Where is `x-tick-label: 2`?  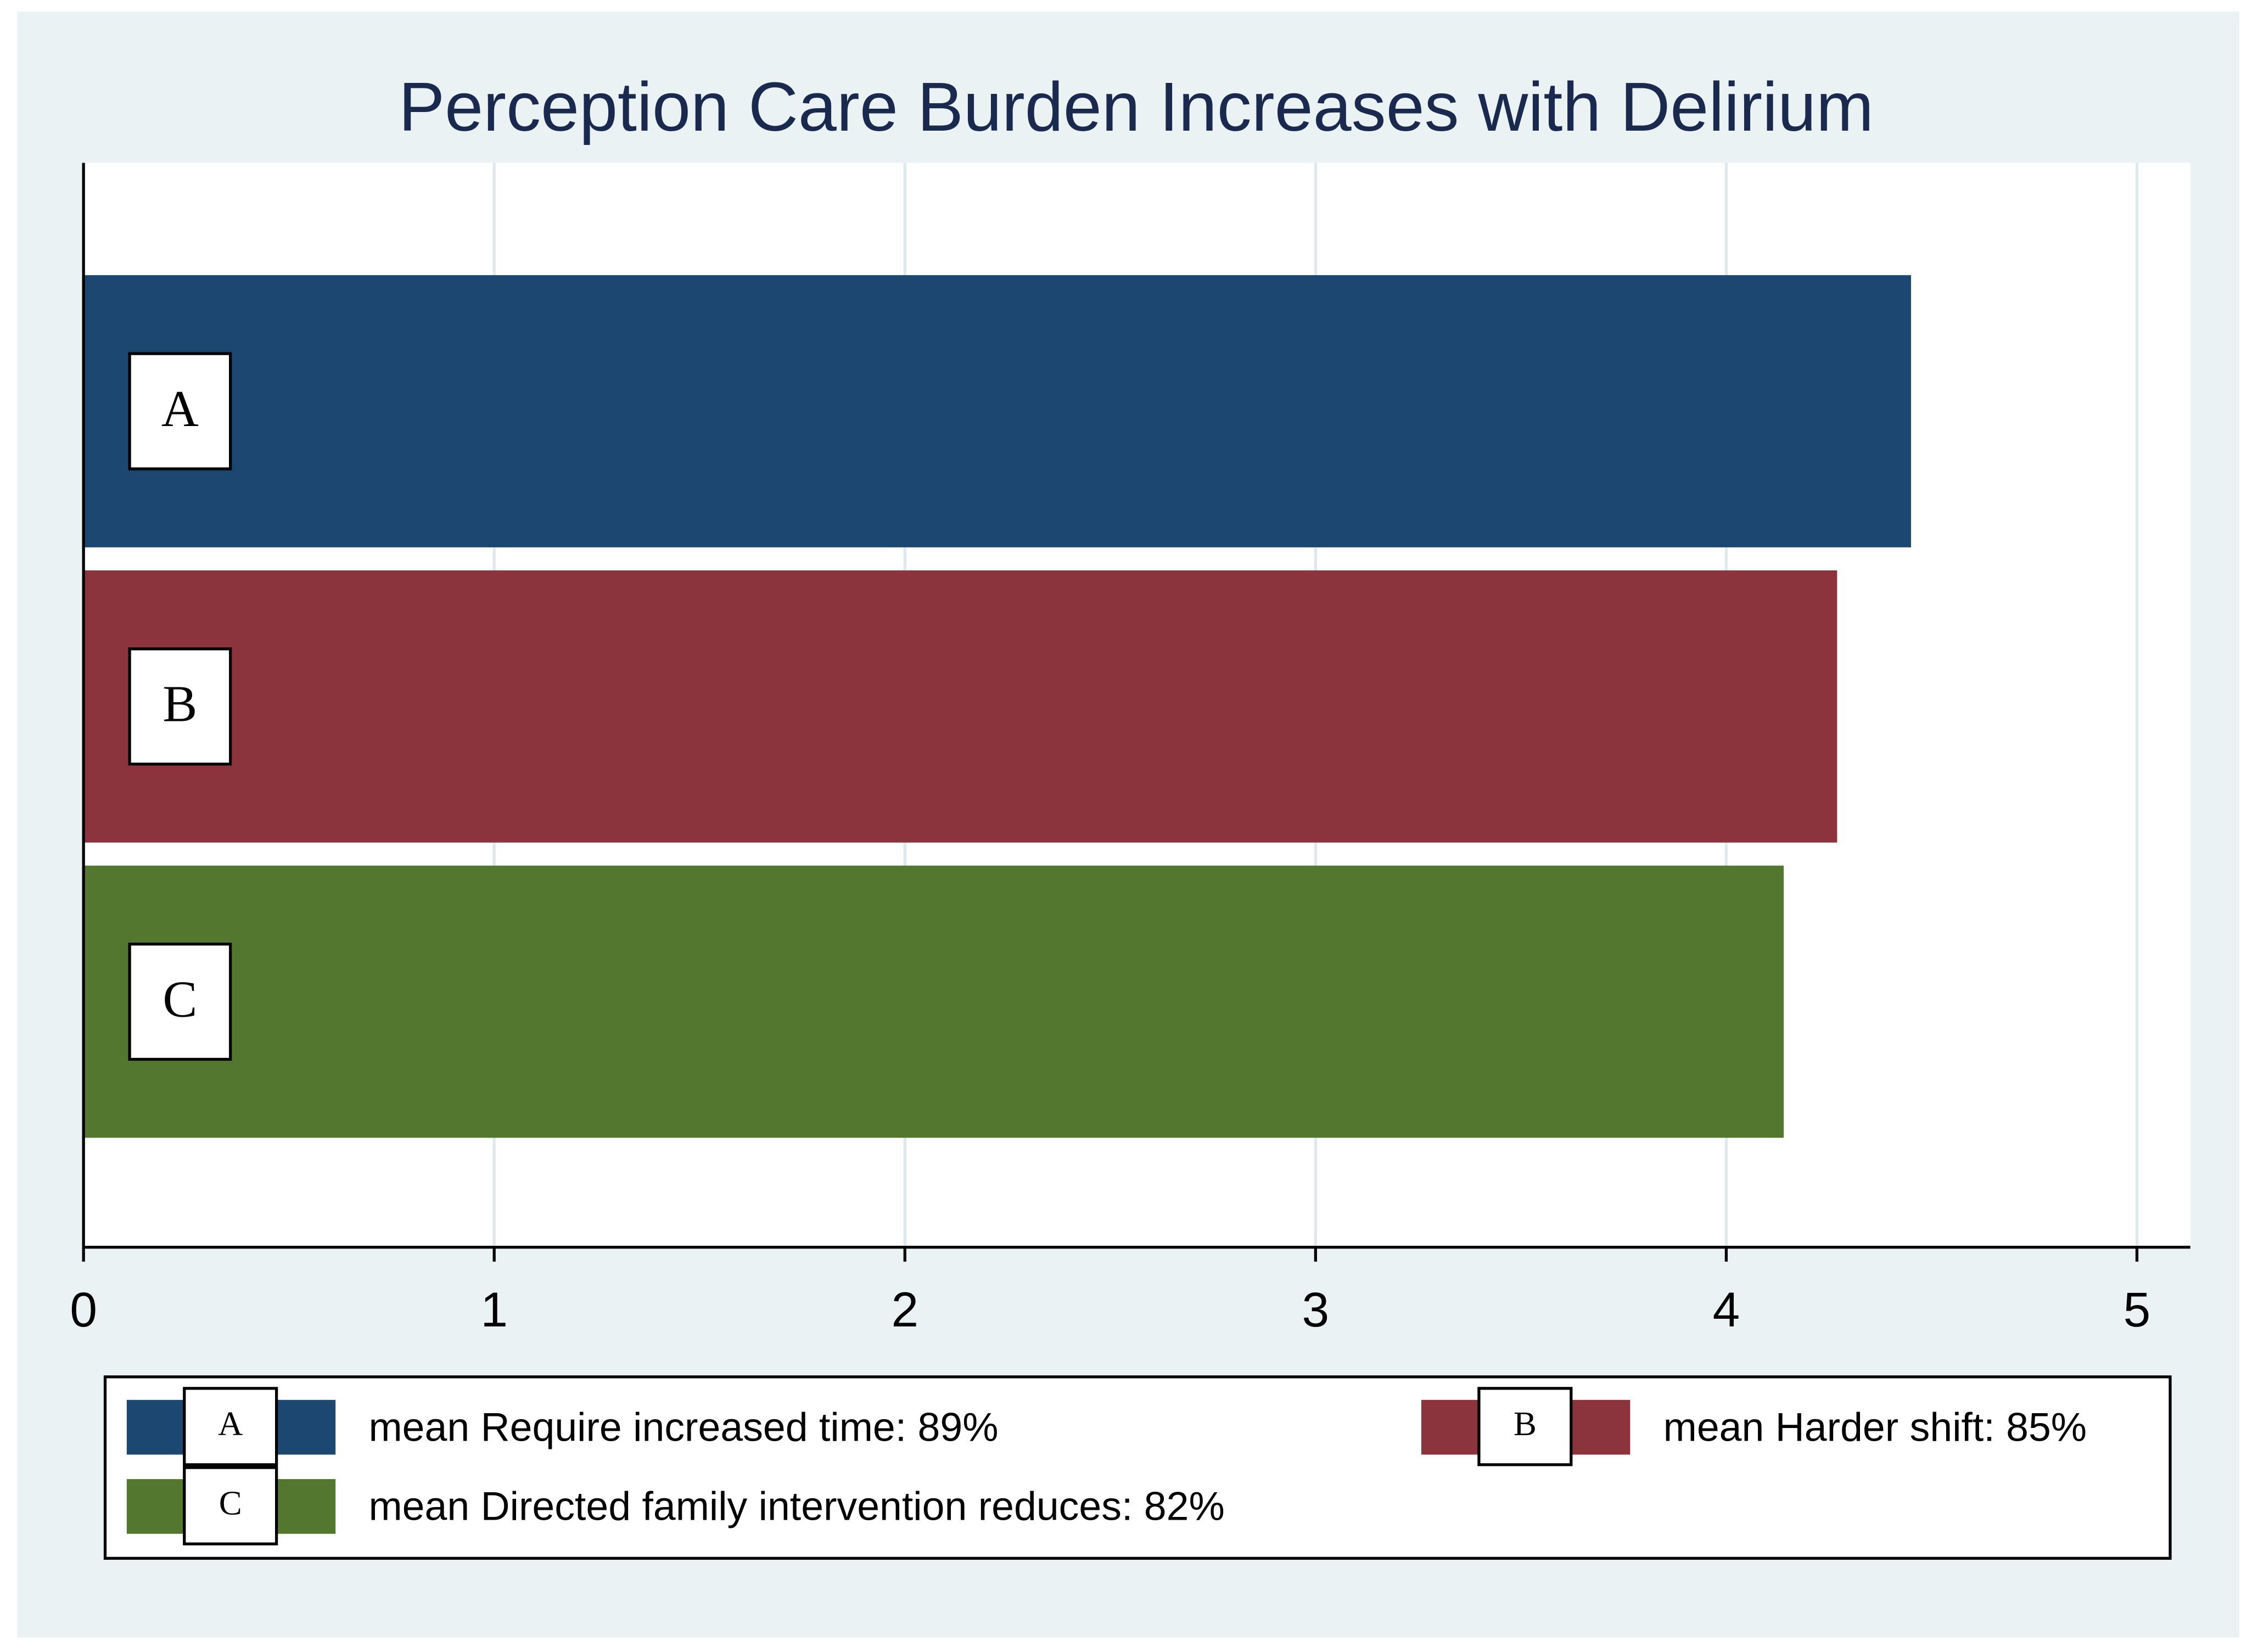 x-tick-label: 2 is located at coordinates (904, 1309).